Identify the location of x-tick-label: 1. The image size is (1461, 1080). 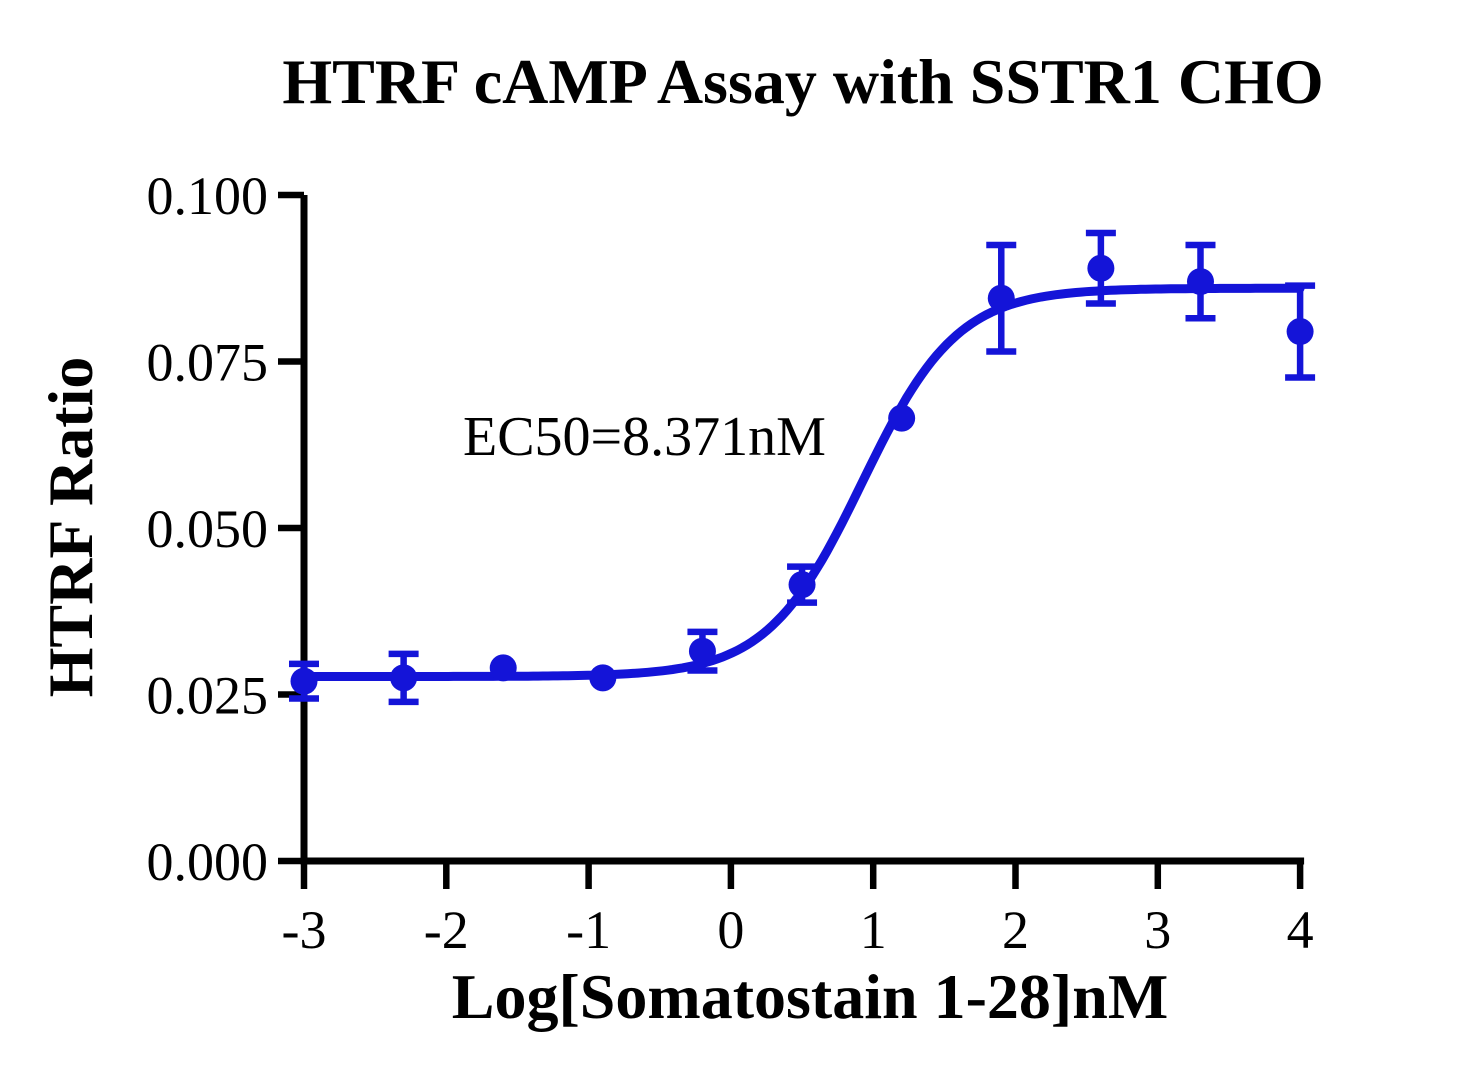
(873, 930).